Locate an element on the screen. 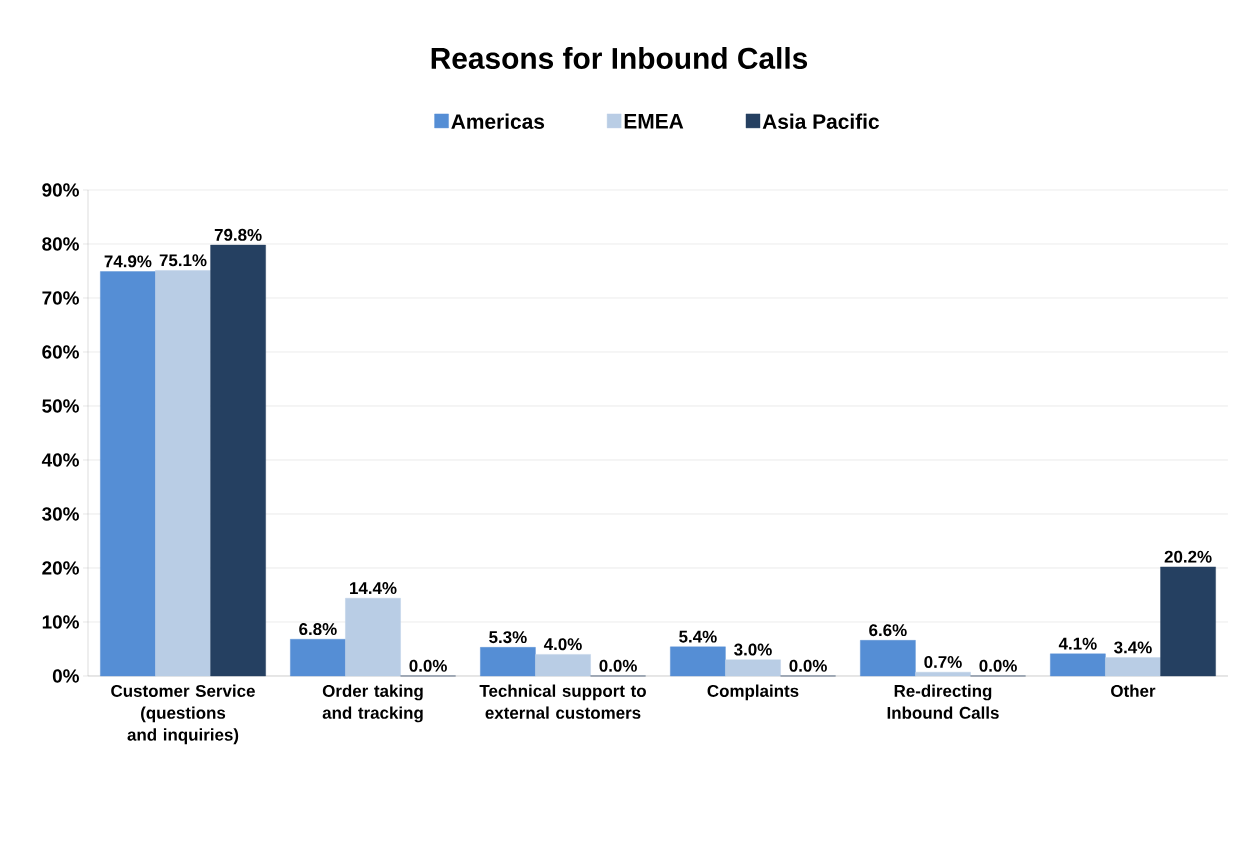 This screenshot has width=1238, height=844. y-tick-label: 60% is located at coordinates (60, 352).